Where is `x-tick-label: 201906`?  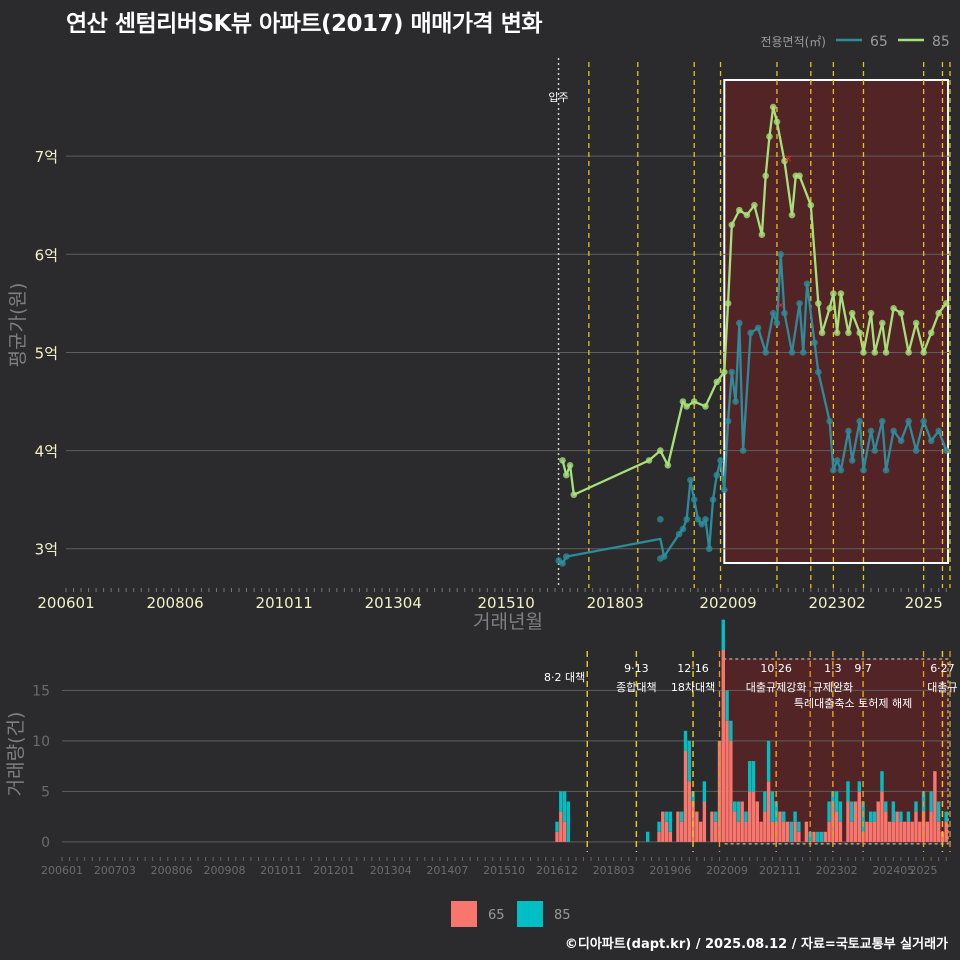 x-tick-label: 201906 is located at coordinates (670, 870).